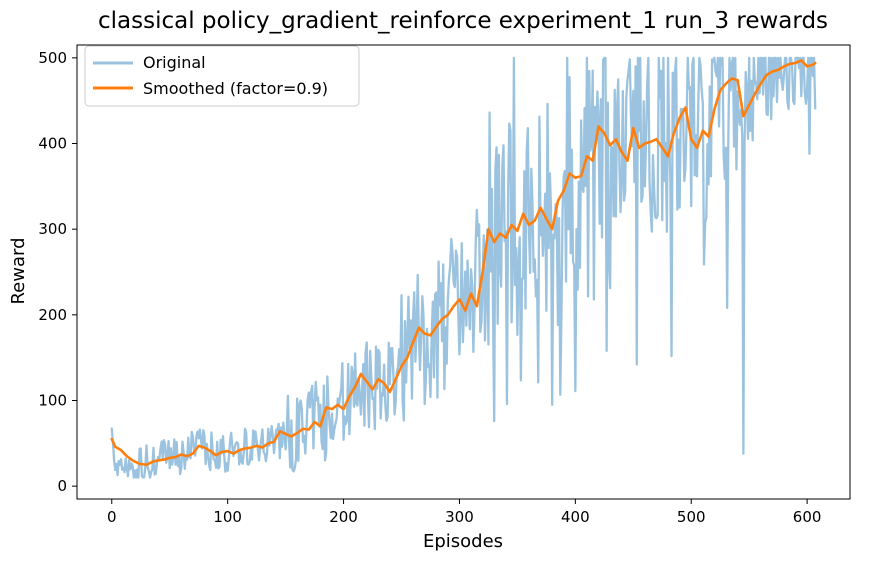 The height and width of the screenshot is (561, 870). Describe the element at coordinates (459, 517) in the screenshot. I see `x-tick-label: 300` at that location.